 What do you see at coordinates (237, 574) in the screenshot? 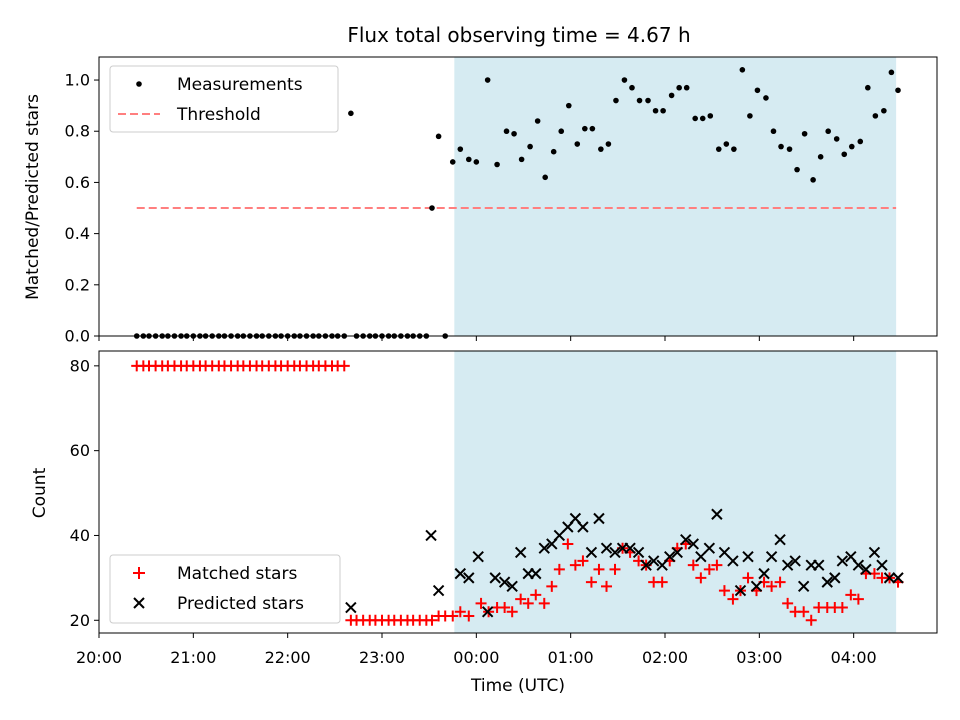
I see `legend-label-matched: Matched stars` at bounding box center [237, 574].